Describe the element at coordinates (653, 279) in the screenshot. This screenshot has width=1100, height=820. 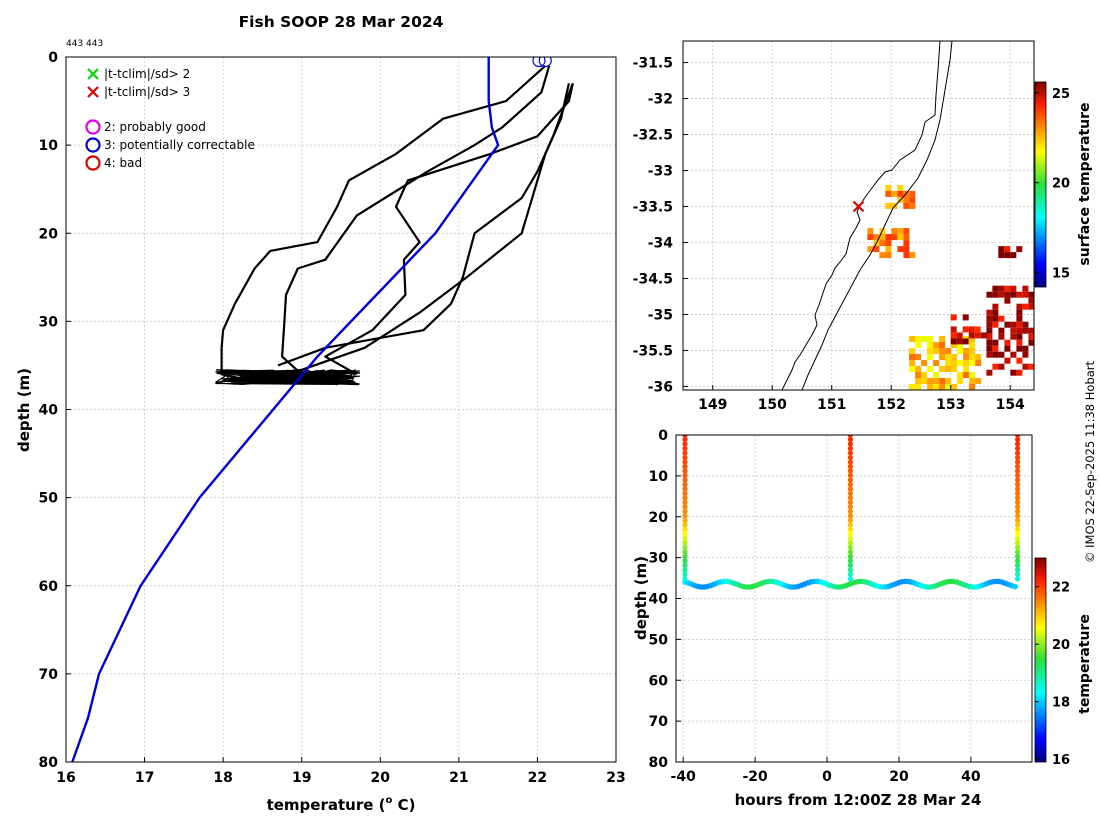
I see `map-y-tick-label: -34.5` at that location.